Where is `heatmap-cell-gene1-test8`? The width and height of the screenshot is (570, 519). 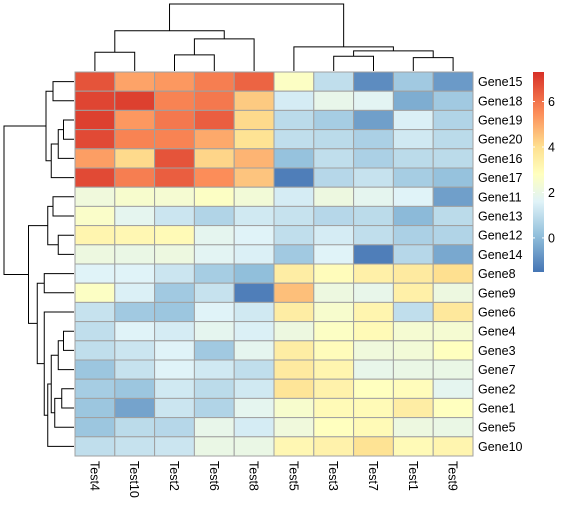
heatmap-cell-gene1-test8 is located at coordinates (254, 408).